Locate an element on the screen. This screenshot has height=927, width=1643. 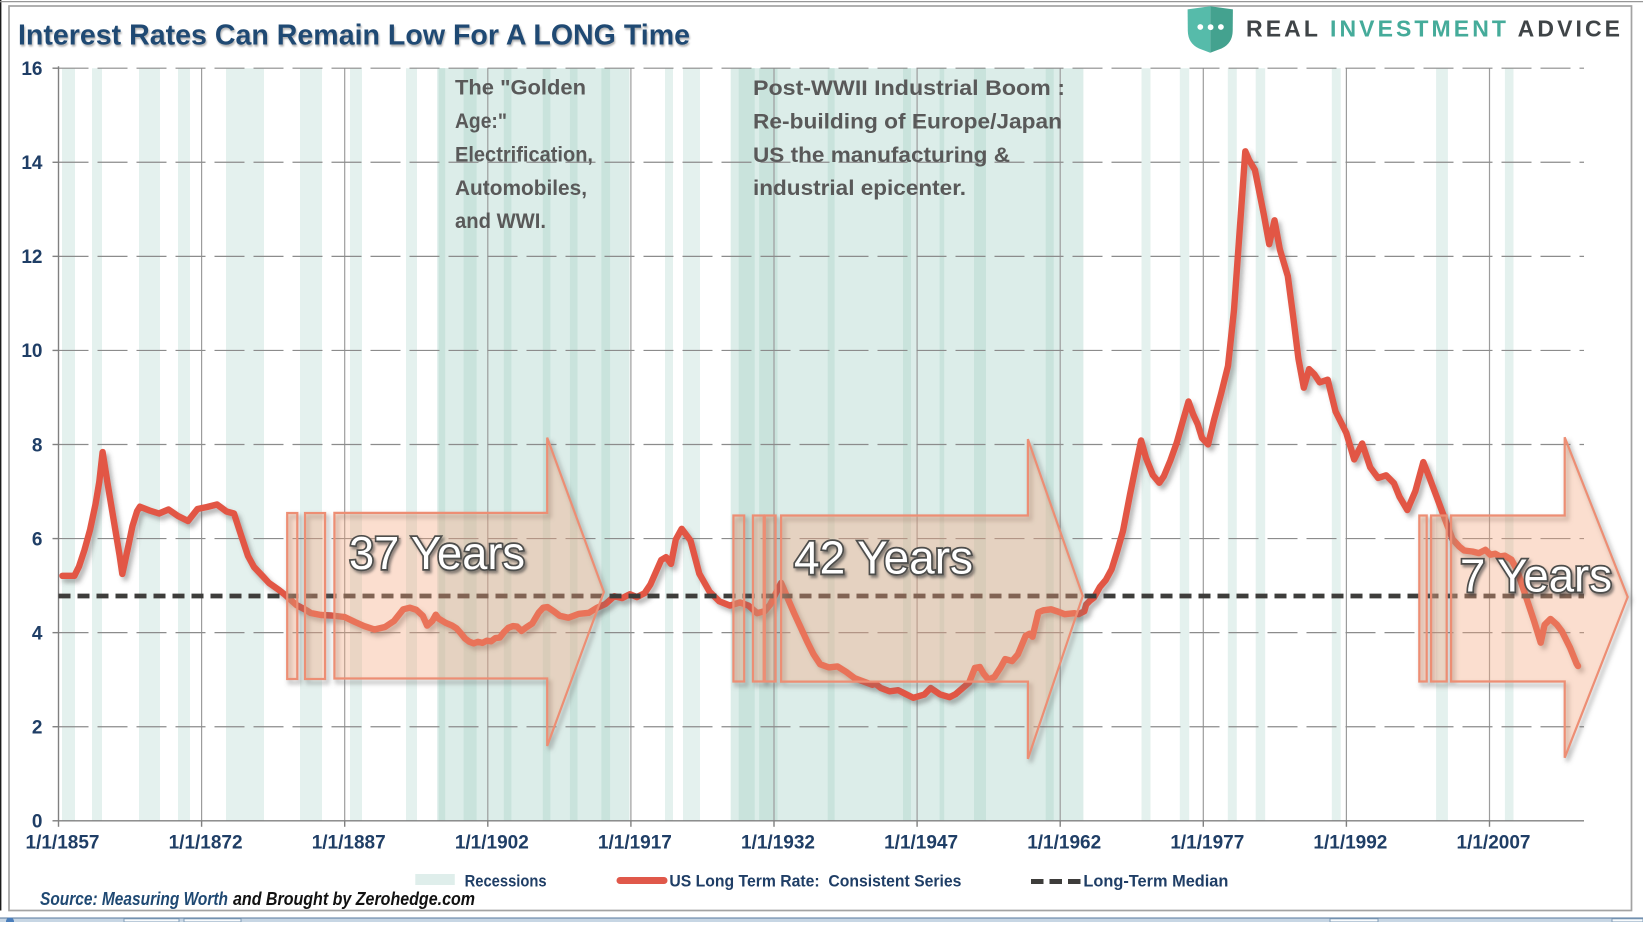
svg-text: industrial epicenter. is located at coordinates (859, 188).